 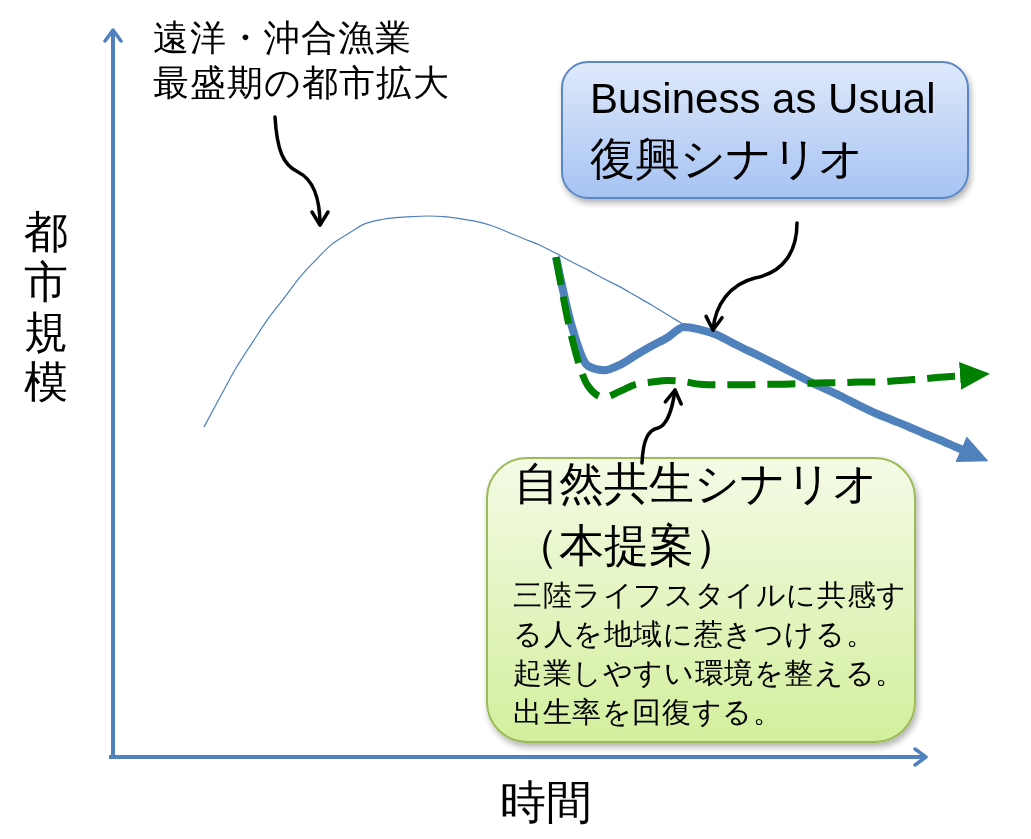 I want to click on annotation: 自然共生シナリオ（本提案）, so click(x=696, y=514).